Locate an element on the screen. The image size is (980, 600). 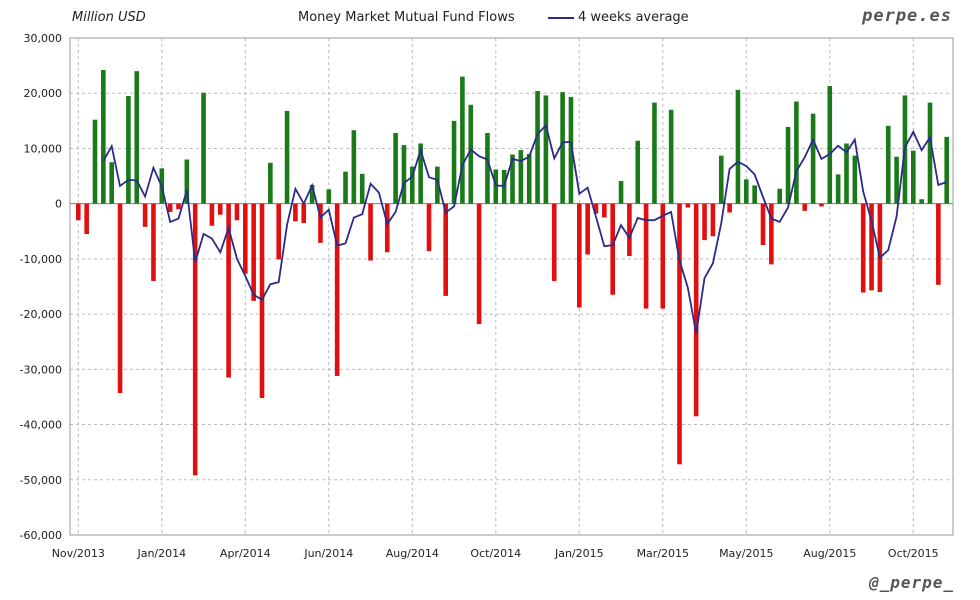
x-tick-label: Nov/2013 is located at coordinates (78, 553).